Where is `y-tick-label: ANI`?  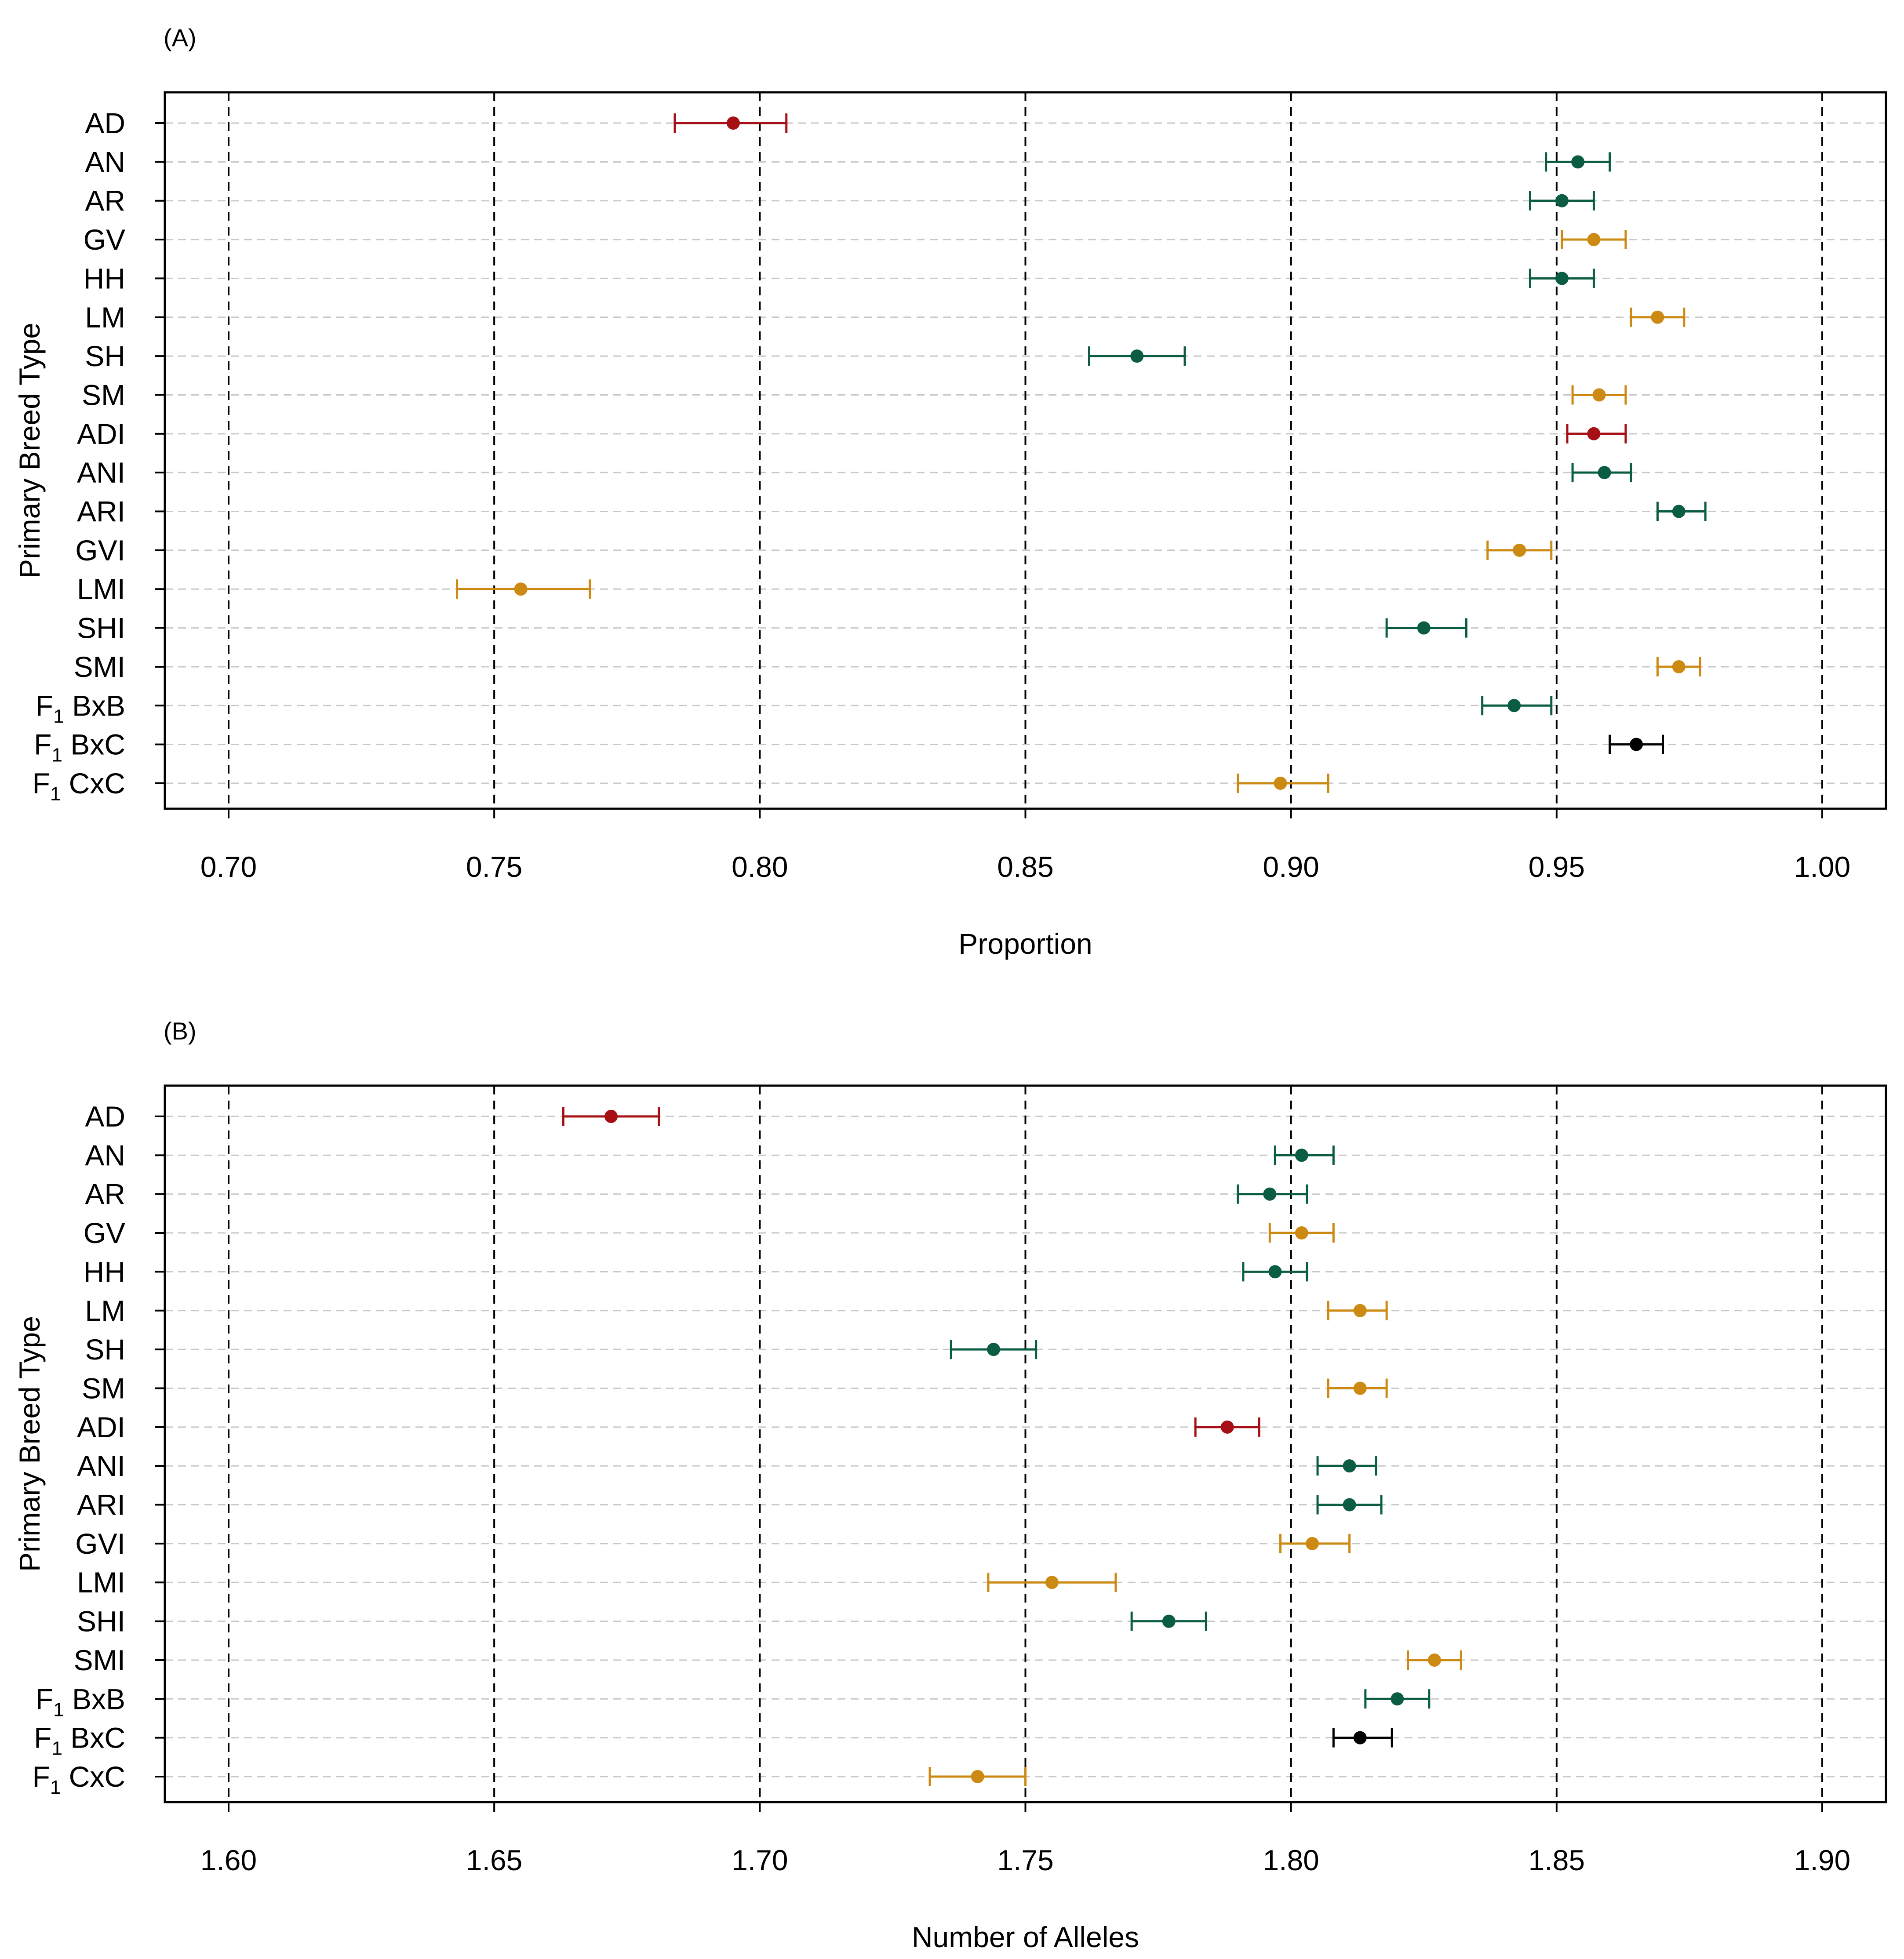
y-tick-label: ANI is located at coordinates (101, 1466).